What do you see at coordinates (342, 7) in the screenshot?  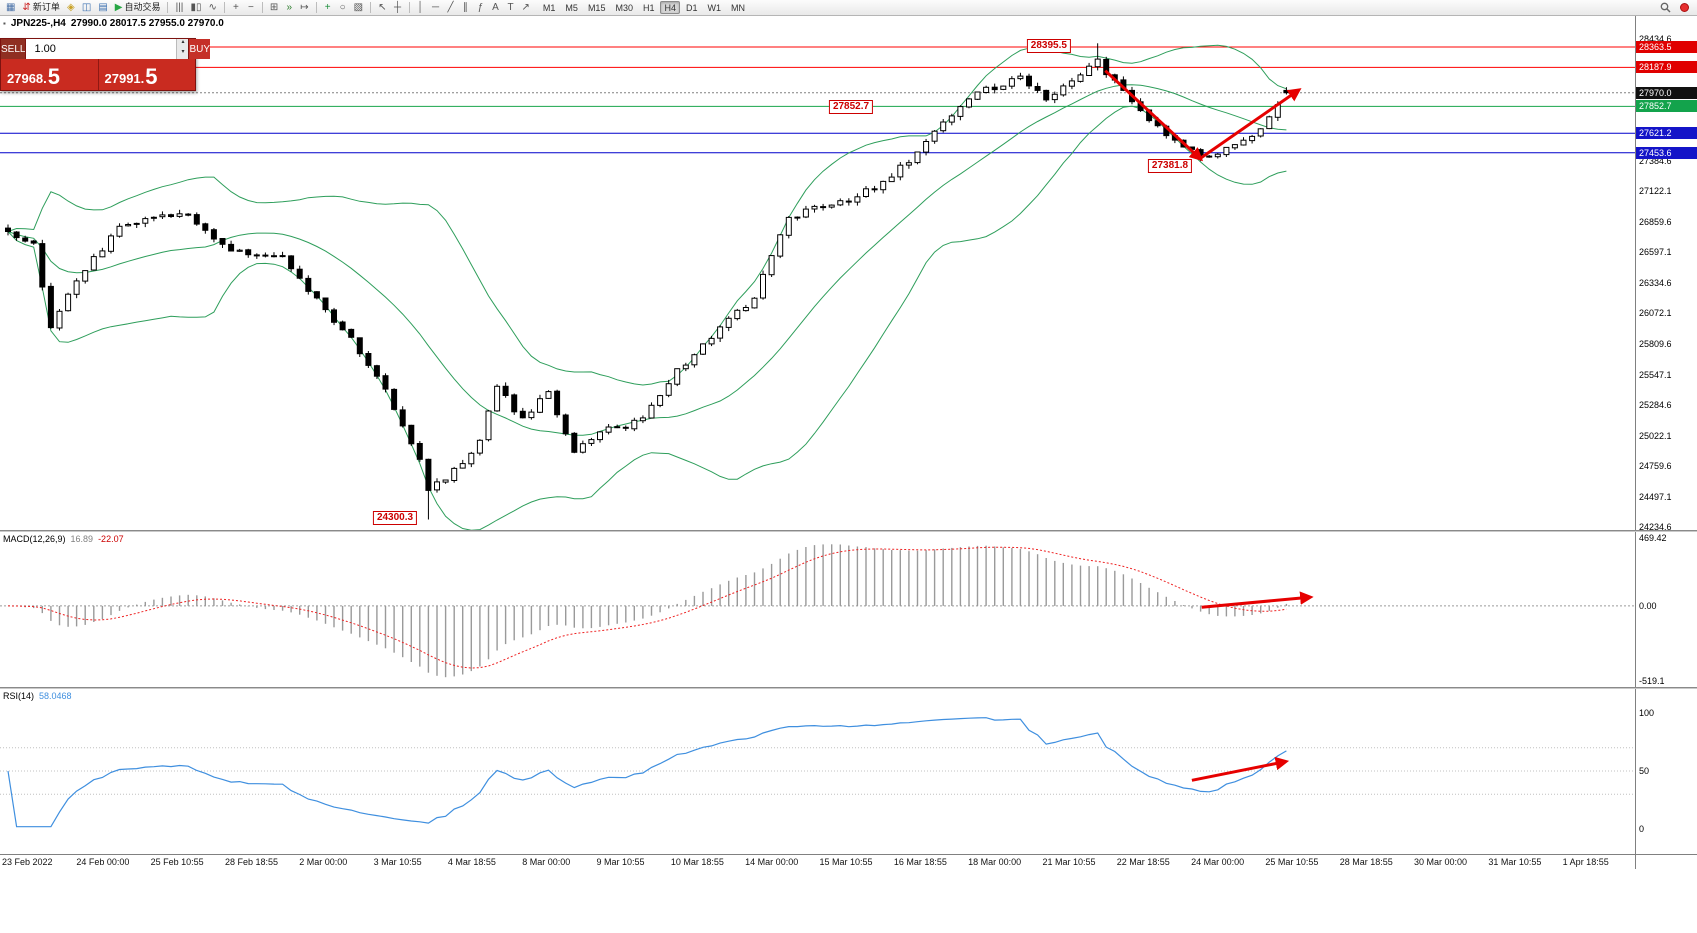 I see `periods-icon: ○` at bounding box center [342, 7].